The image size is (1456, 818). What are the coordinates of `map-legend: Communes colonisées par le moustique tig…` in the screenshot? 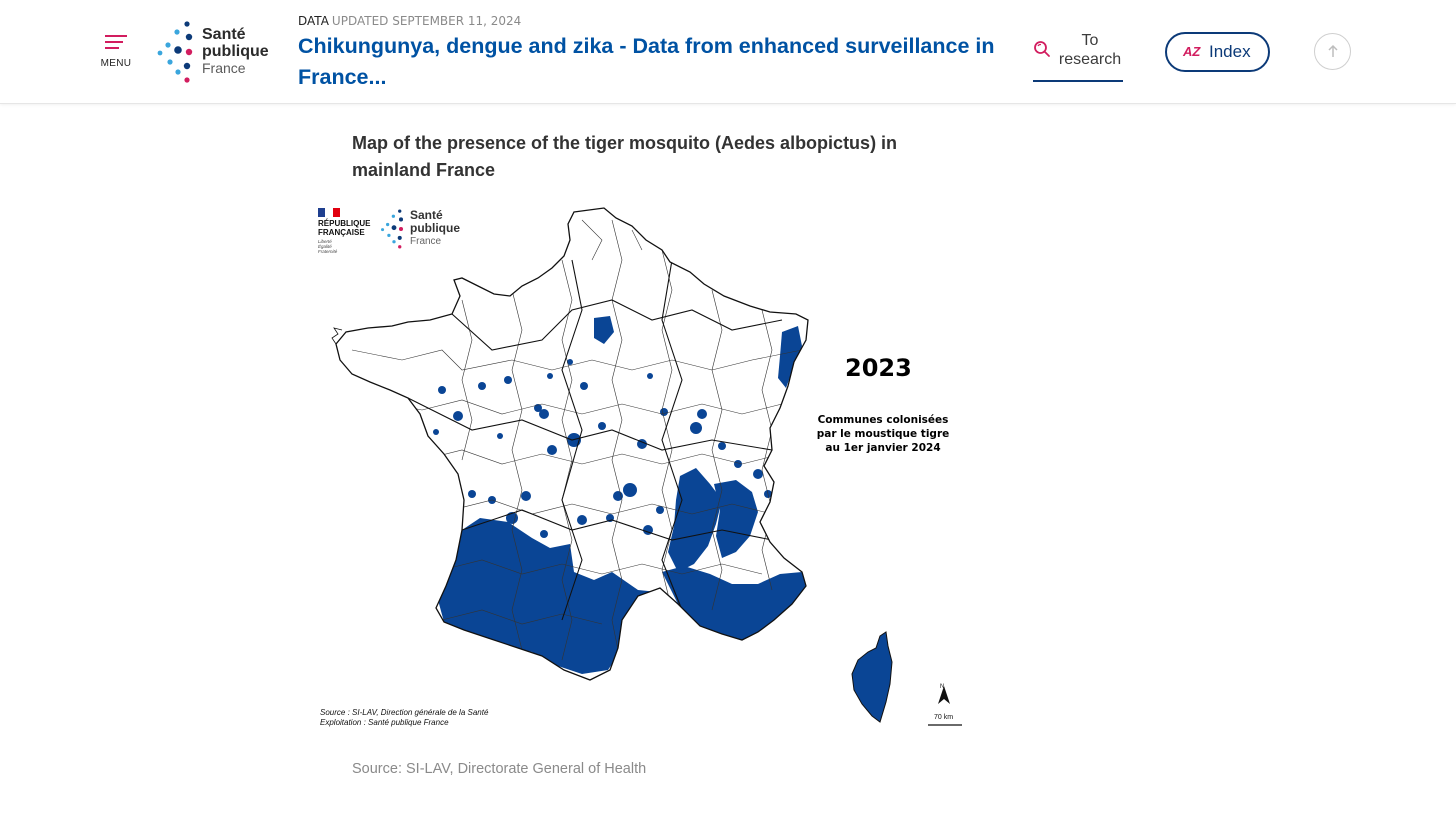 It's located at (883, 434).